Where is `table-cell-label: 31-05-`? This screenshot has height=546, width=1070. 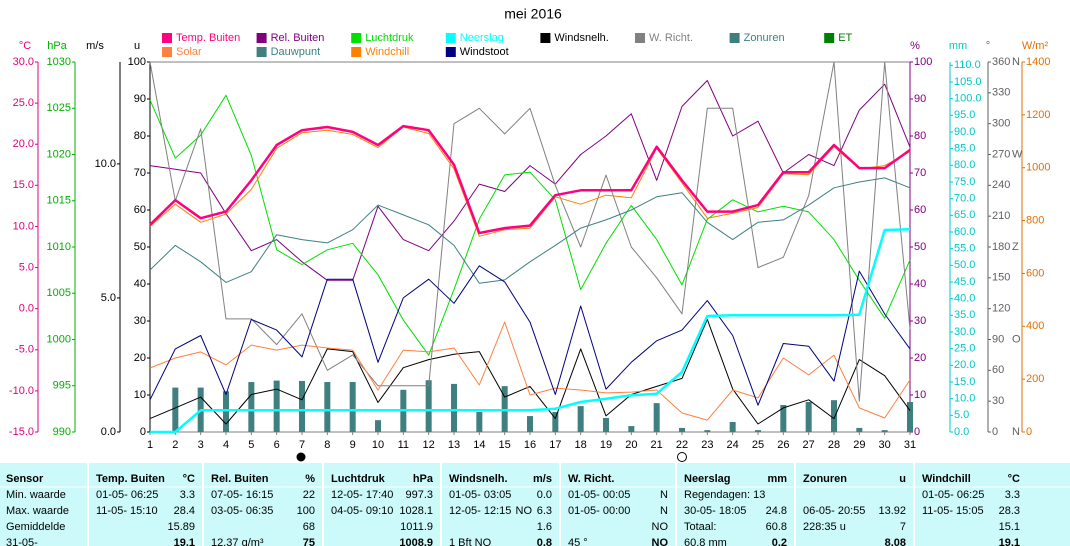 table-cell-label: 31-05- is located at coordinates (22, 541).